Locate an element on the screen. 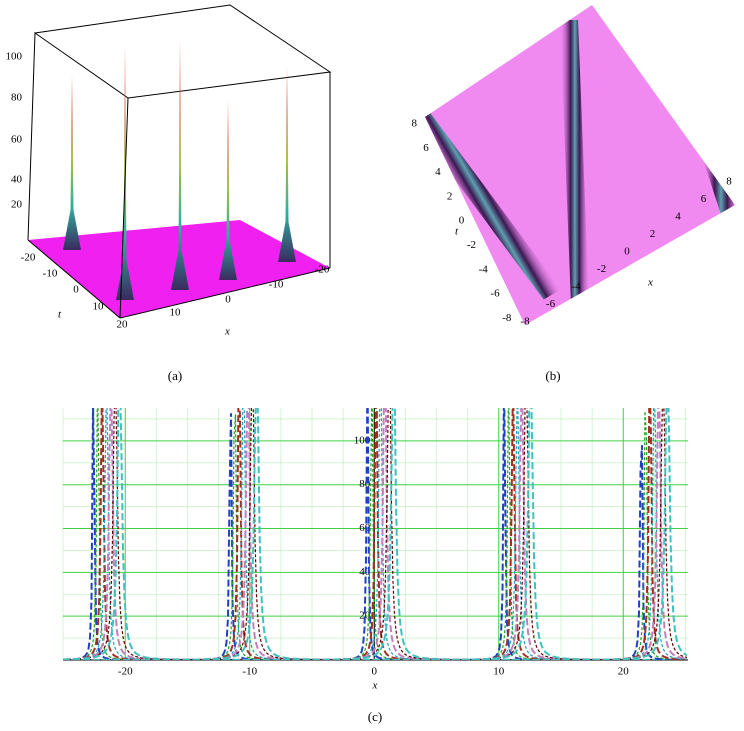 The height and width of the screenshot is (731, 744). t-tick-label: -20 is located at coordinates (28, 258).